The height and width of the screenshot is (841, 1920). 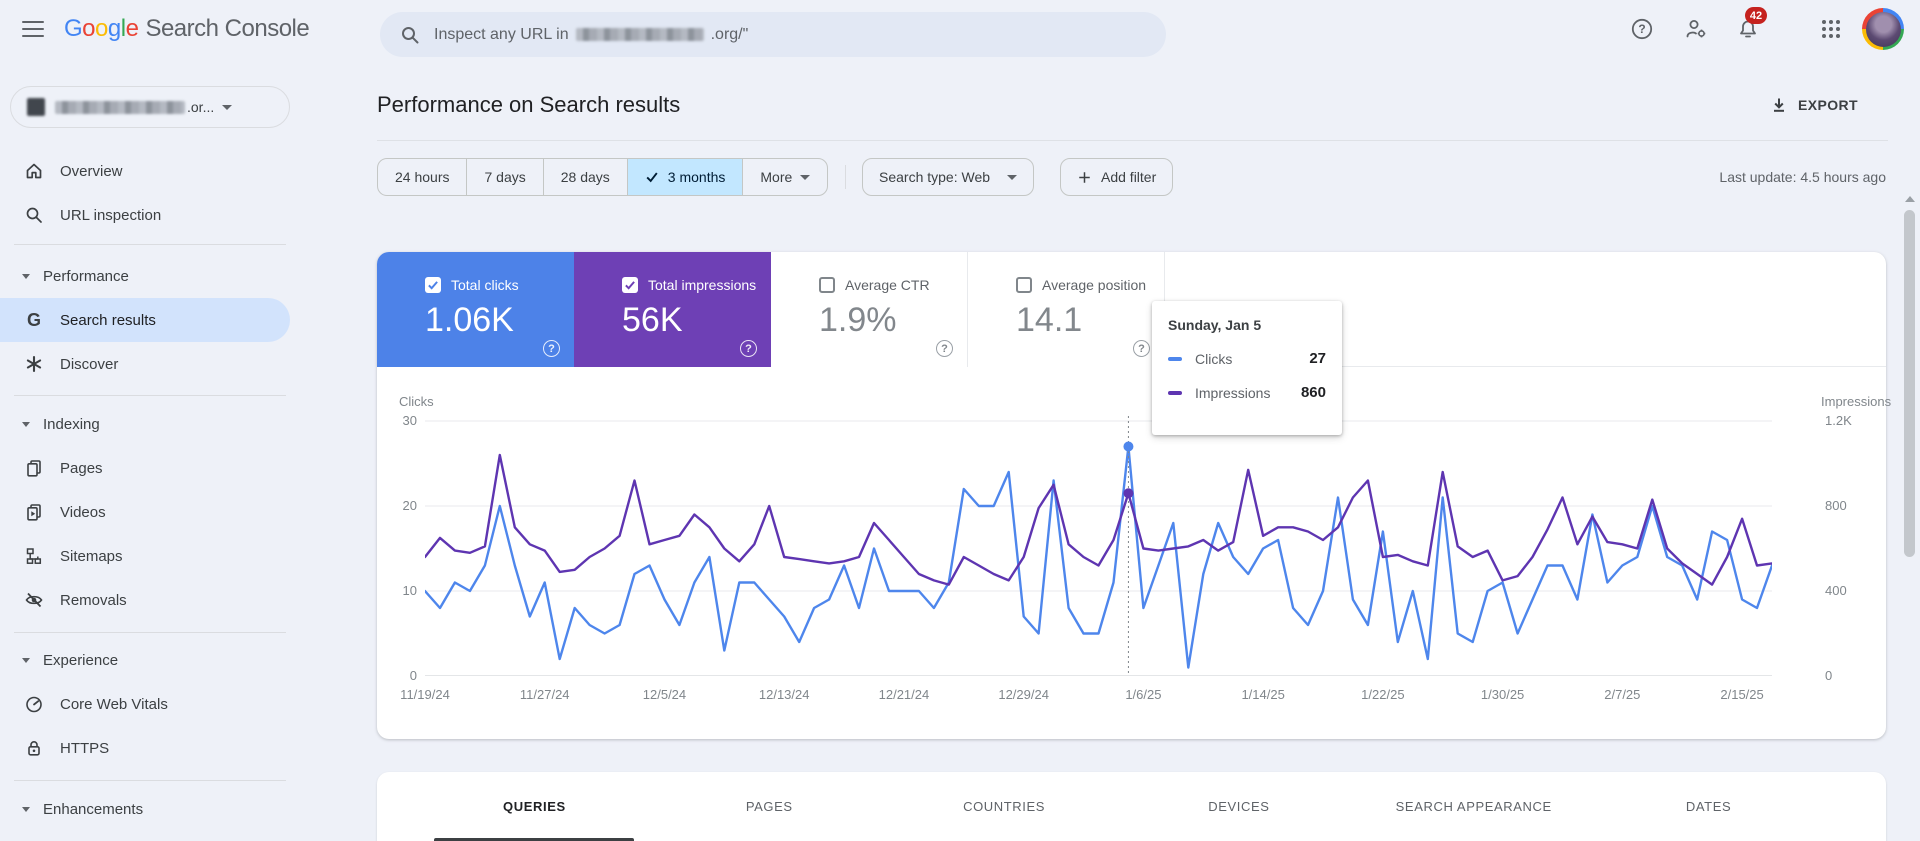 What do you see at coordinates (773, 34) in the screenshot?
I see `url-inspection-search-input: Inspect any URL in .org/"` at bounding box center [773, 34].